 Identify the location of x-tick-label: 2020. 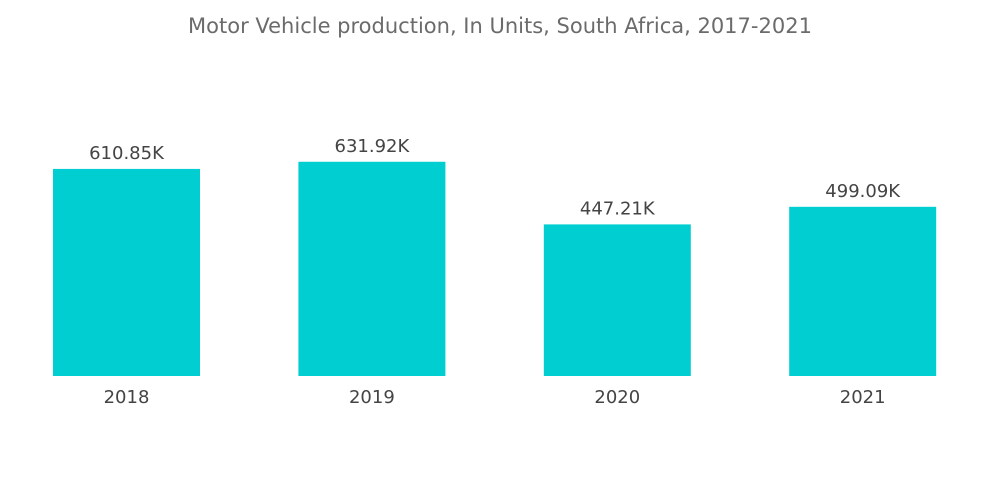
(617, 397).